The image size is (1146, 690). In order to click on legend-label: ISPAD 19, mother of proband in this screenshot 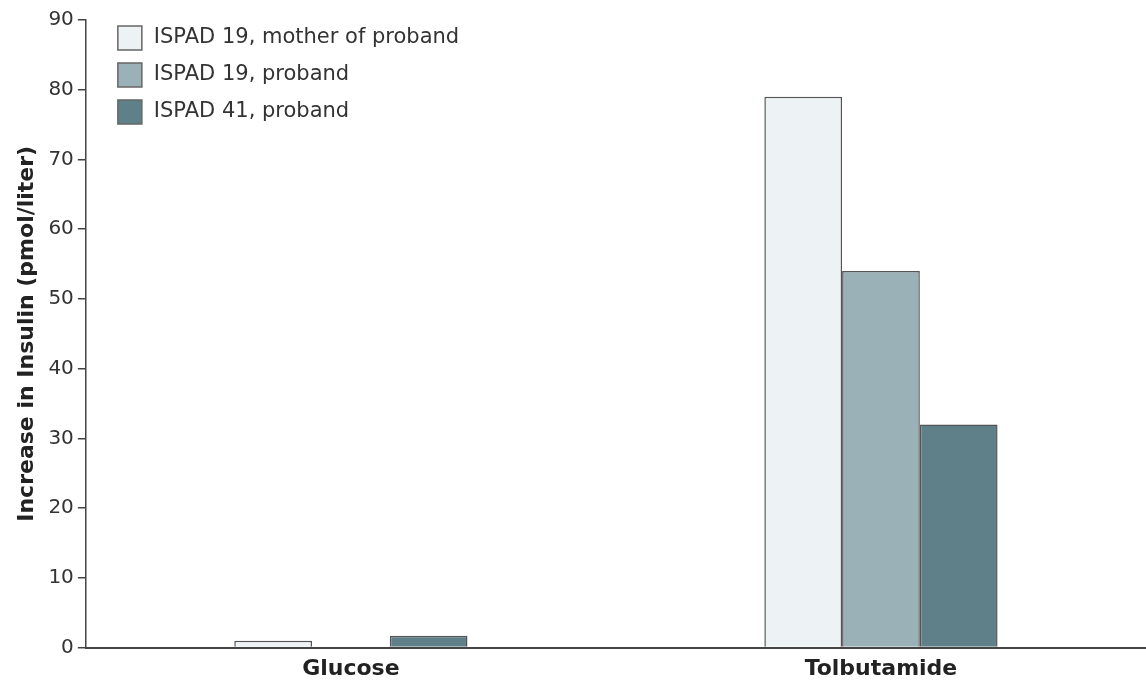, I will do `click(306, 36)`.